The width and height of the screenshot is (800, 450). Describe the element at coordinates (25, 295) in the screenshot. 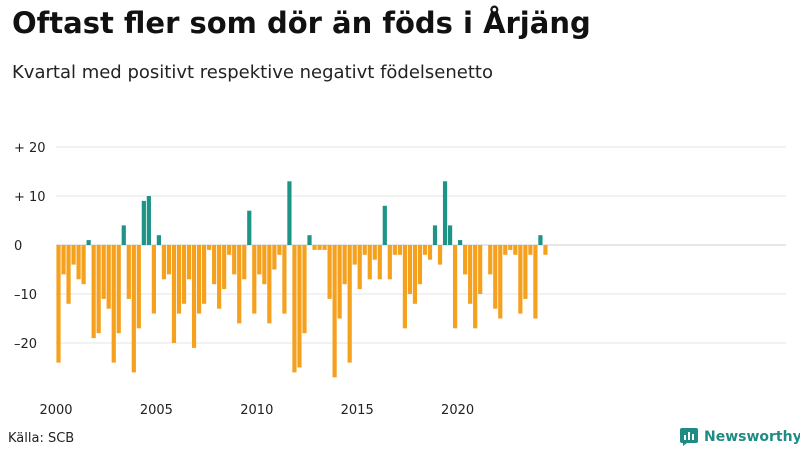

I see `y-tick-label: –10` at that location.